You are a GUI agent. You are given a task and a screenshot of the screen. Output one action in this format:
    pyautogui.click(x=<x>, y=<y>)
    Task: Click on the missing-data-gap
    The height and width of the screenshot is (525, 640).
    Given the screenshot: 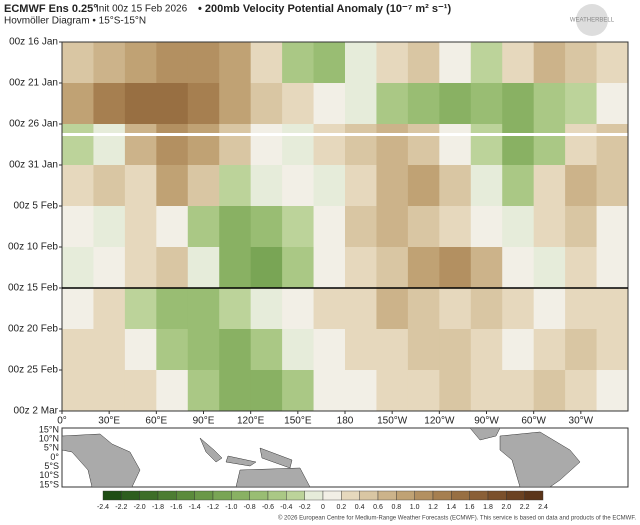 What is the action you would take?
    pyautogui.click(x=345, y=134)
    